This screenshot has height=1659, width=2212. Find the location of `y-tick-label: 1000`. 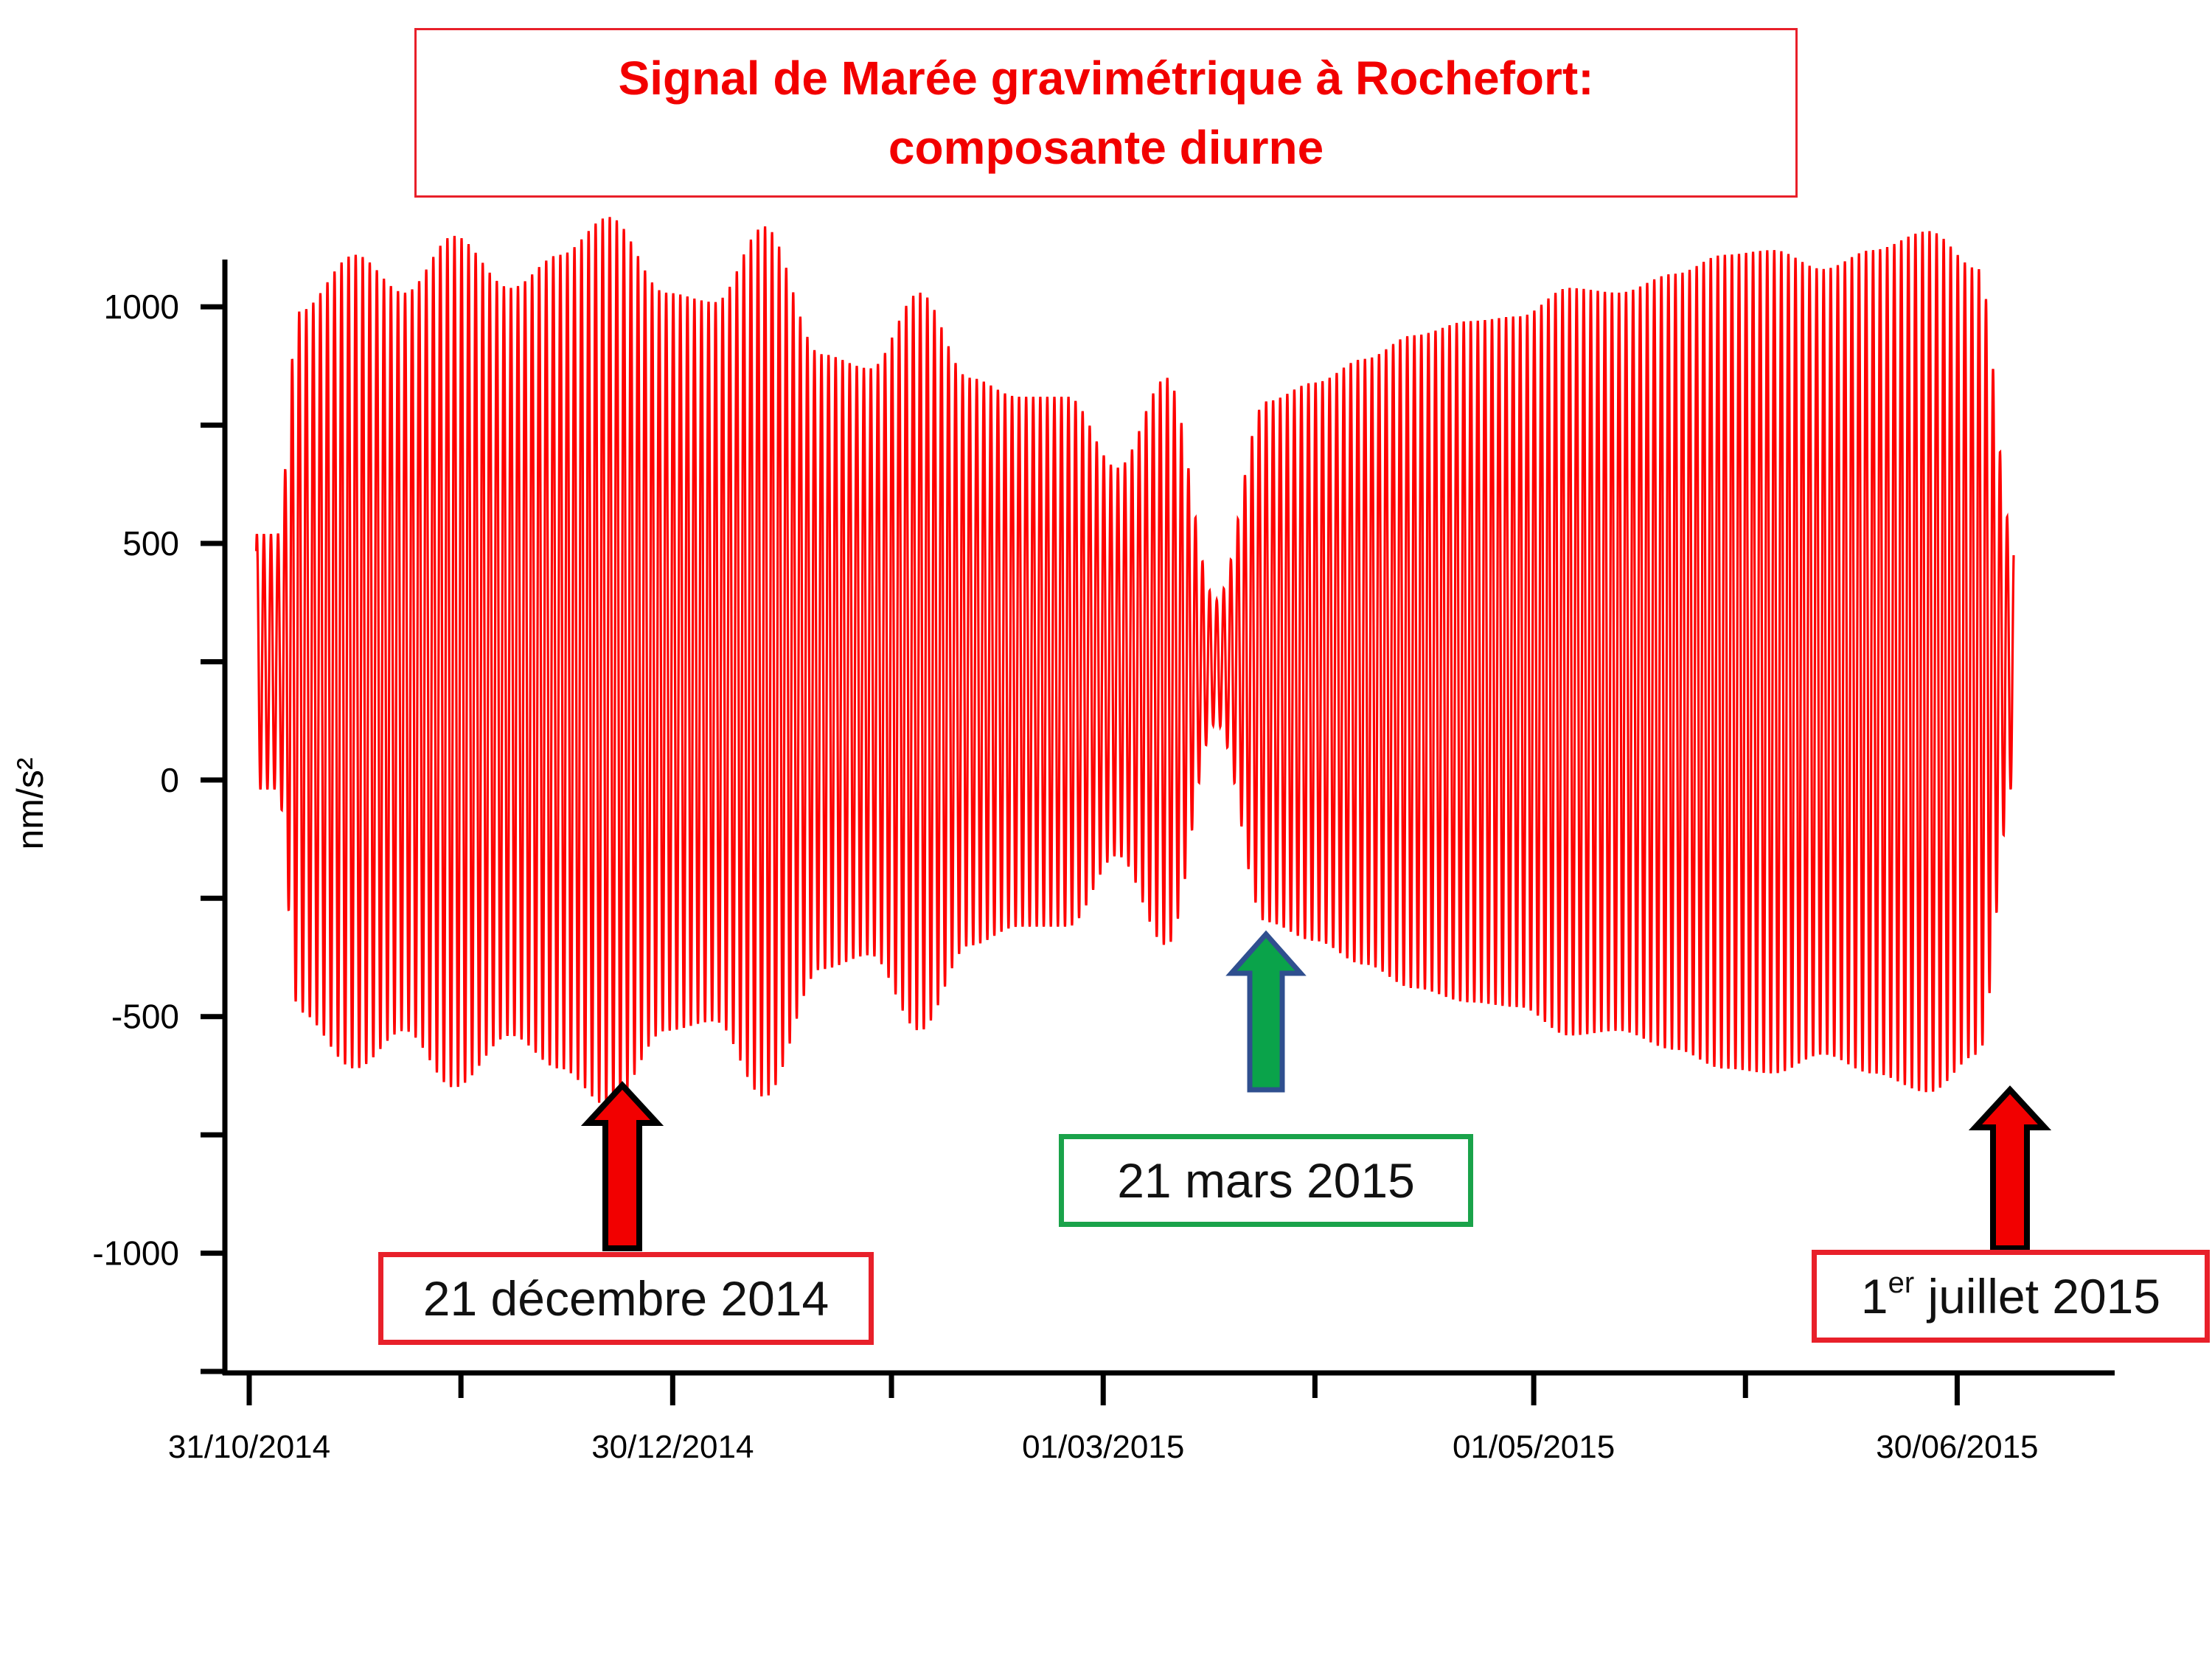

y-tick-label: 1000 is located at coordinates (141, 307).